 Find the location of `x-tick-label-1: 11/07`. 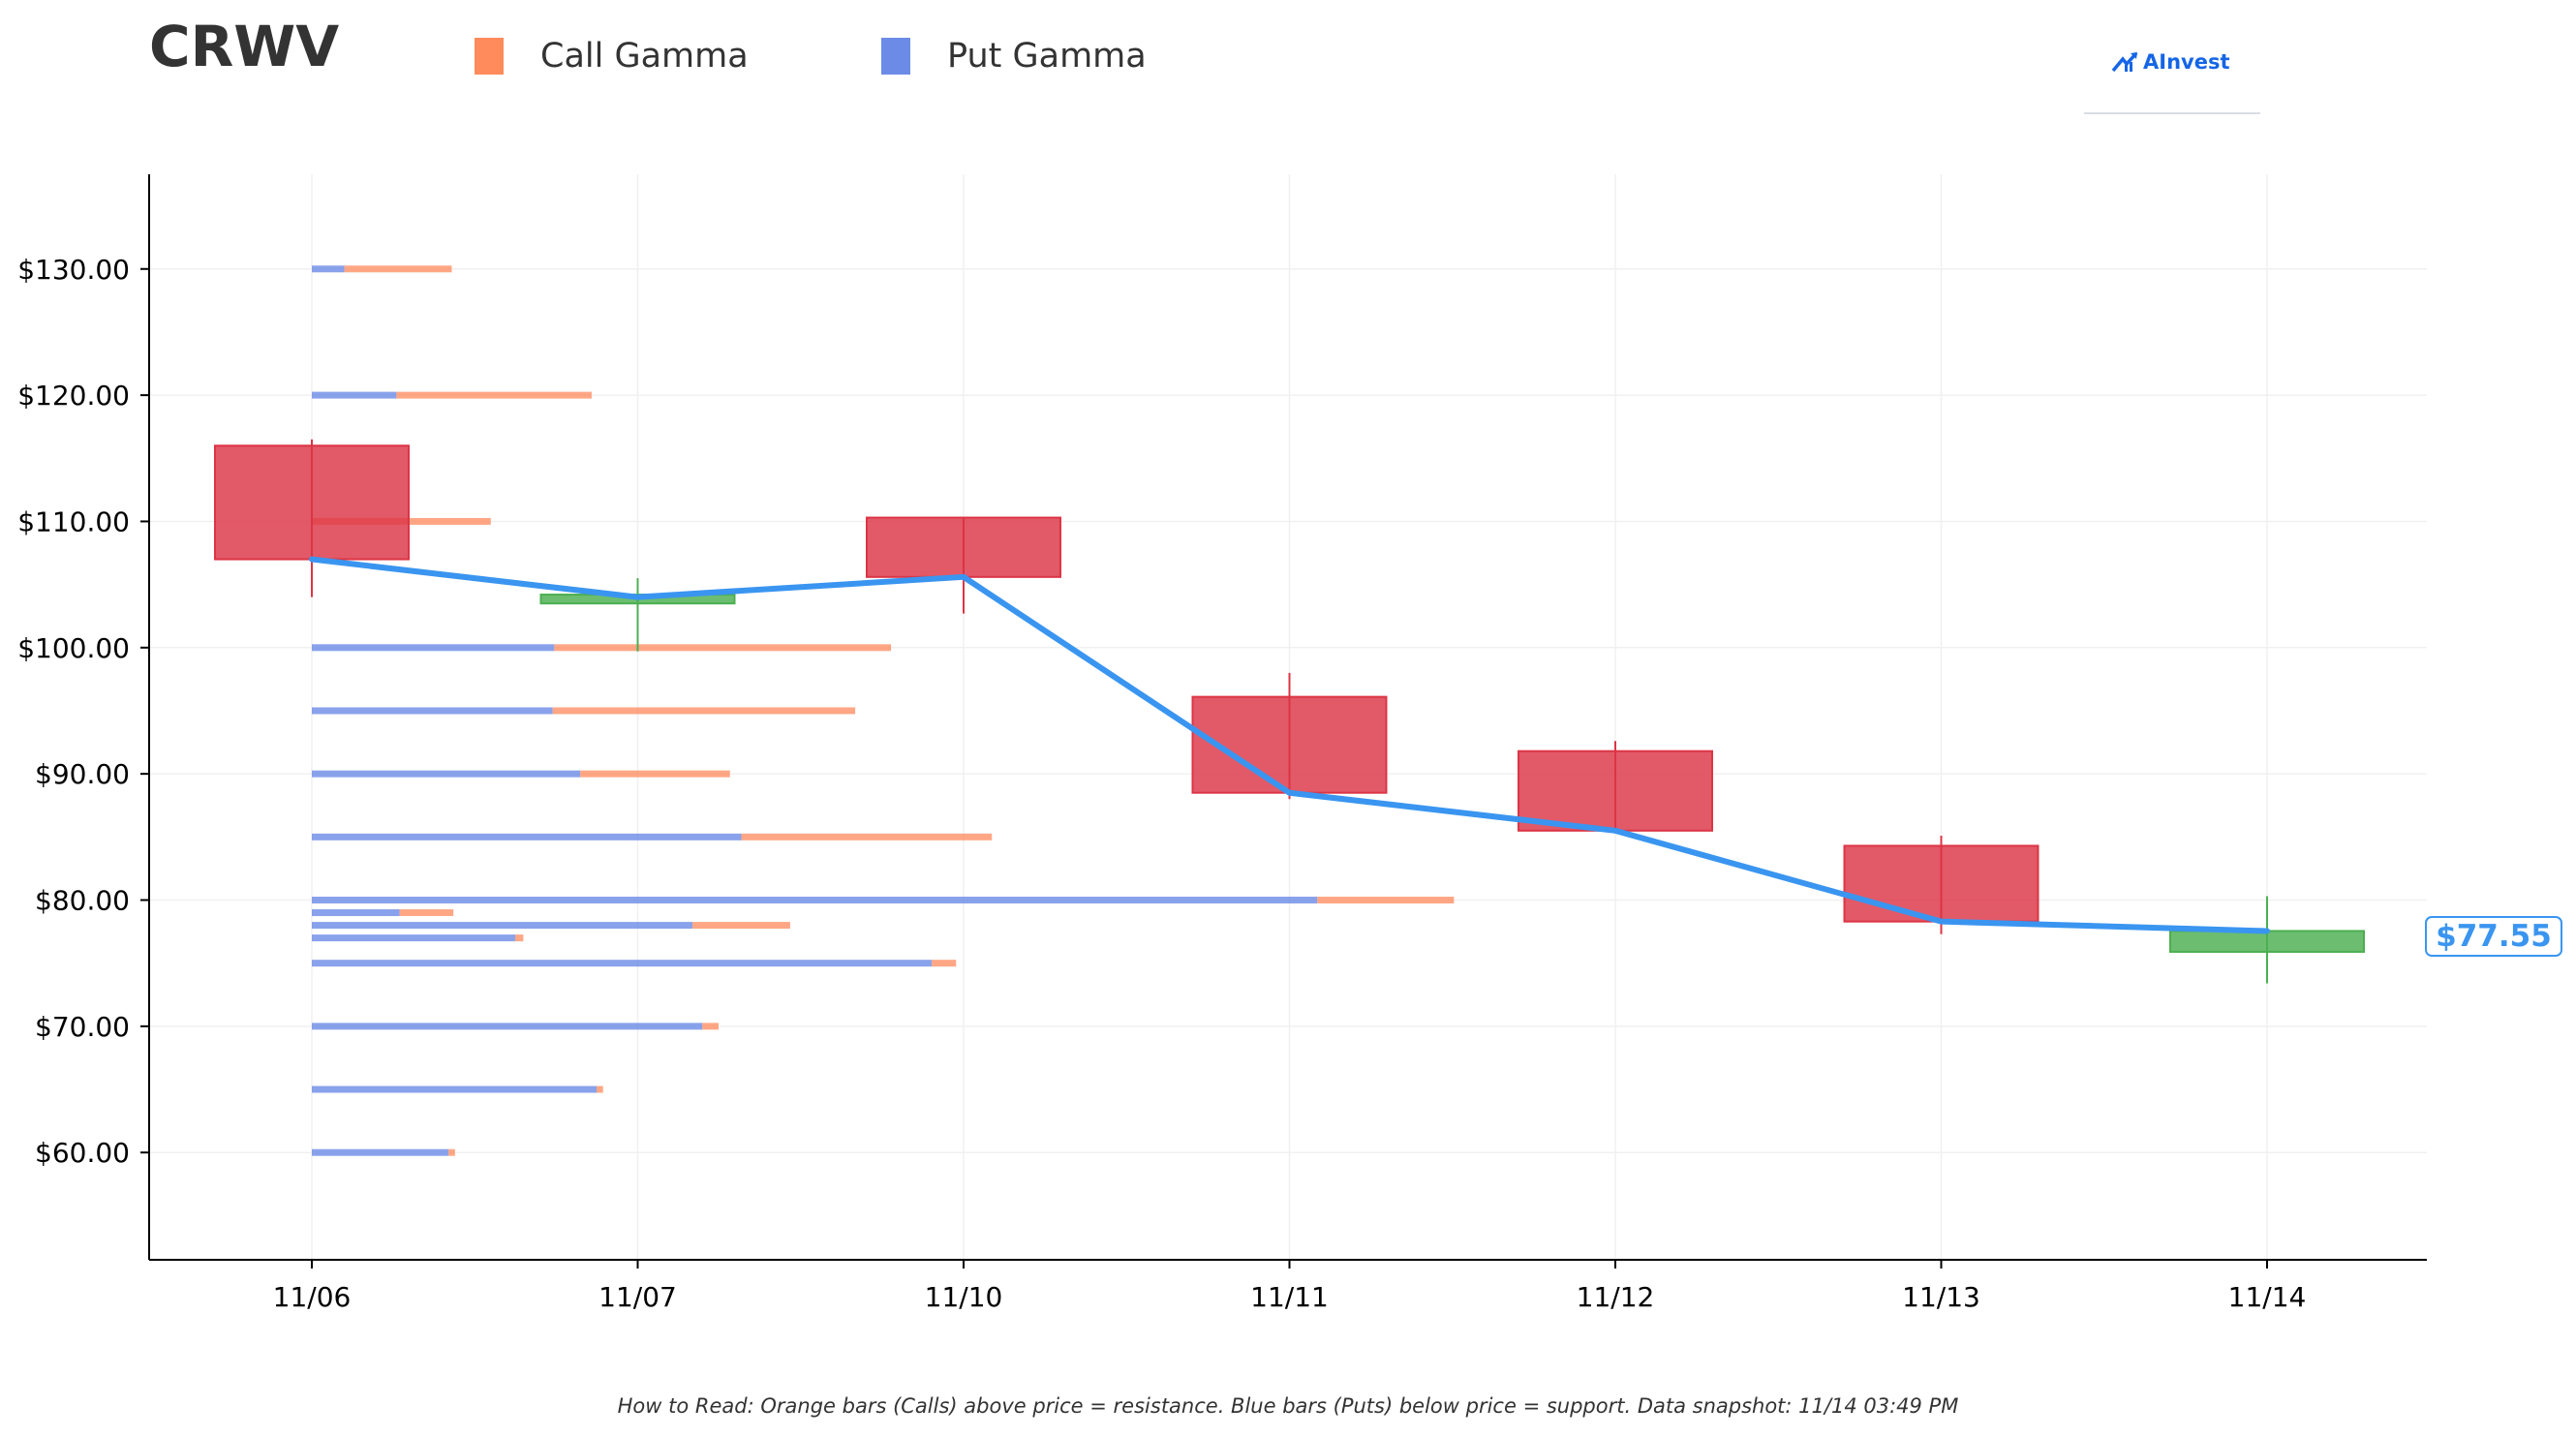

x-tick-label-1: 11/07 is located at coordinates (637, 1297).